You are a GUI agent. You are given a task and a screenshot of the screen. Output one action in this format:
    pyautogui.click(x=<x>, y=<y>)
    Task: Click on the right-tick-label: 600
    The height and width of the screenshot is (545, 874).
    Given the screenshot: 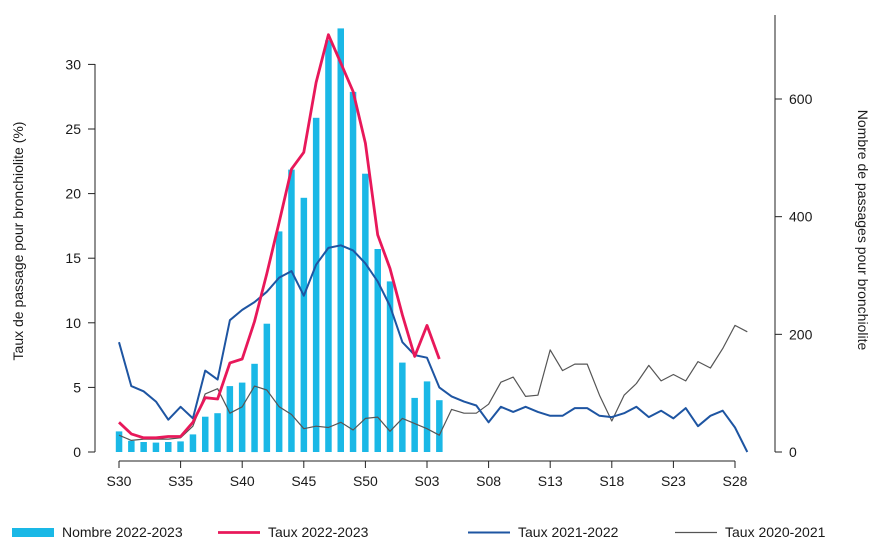 What is the action you would take?
    pyautogui.click(x=801, y=99)
    